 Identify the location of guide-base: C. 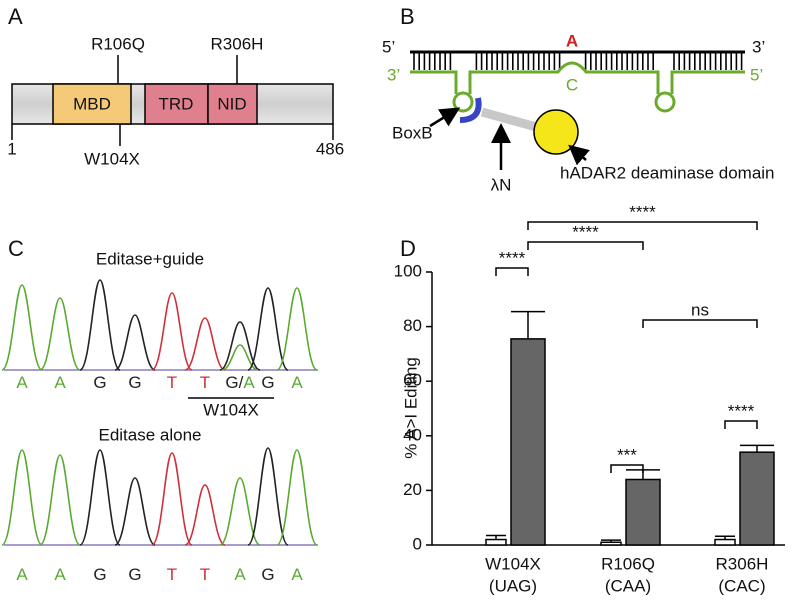
(572, 84).